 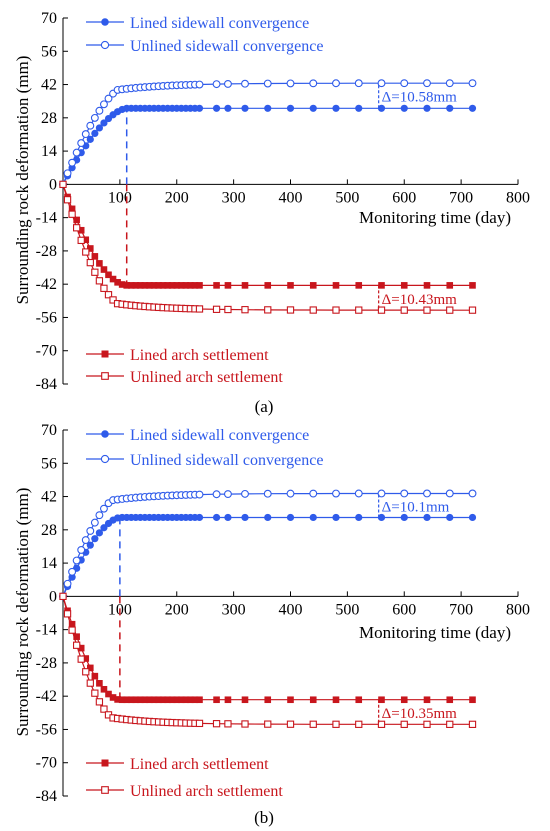 I want to click on y-tick-label: 14, so click(x=49, y=563).